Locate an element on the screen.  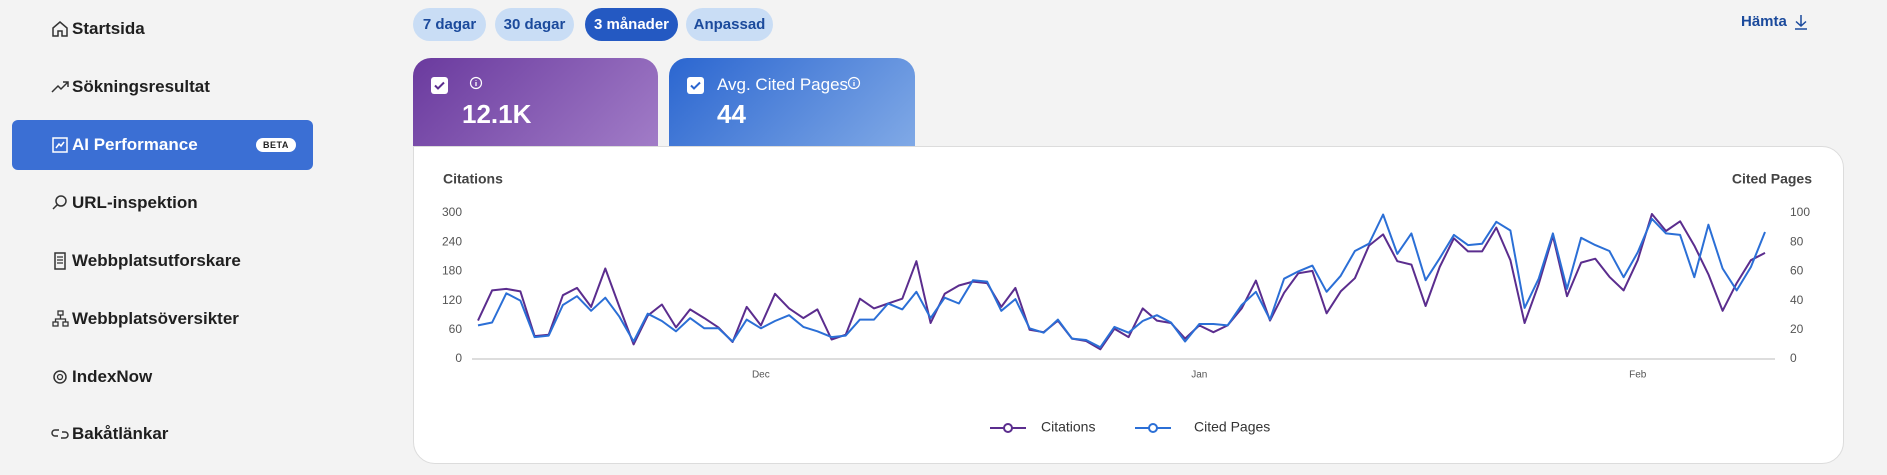
x-tick-label: Feb is located at coordinates (1638, 375).